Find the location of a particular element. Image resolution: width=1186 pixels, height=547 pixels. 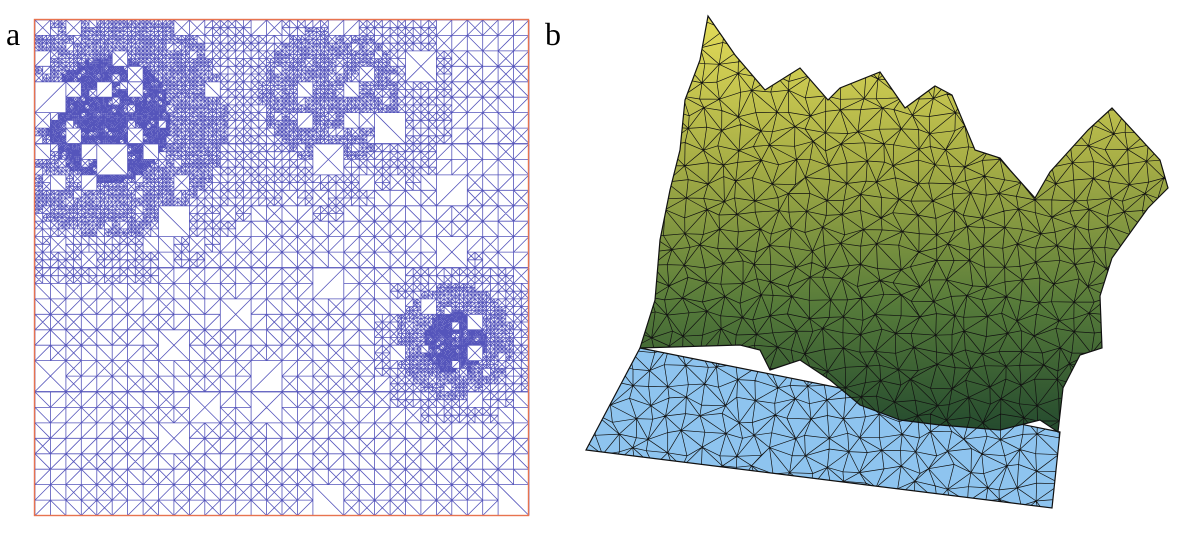

panel-b-label: b is located at coordinates (553, 34).